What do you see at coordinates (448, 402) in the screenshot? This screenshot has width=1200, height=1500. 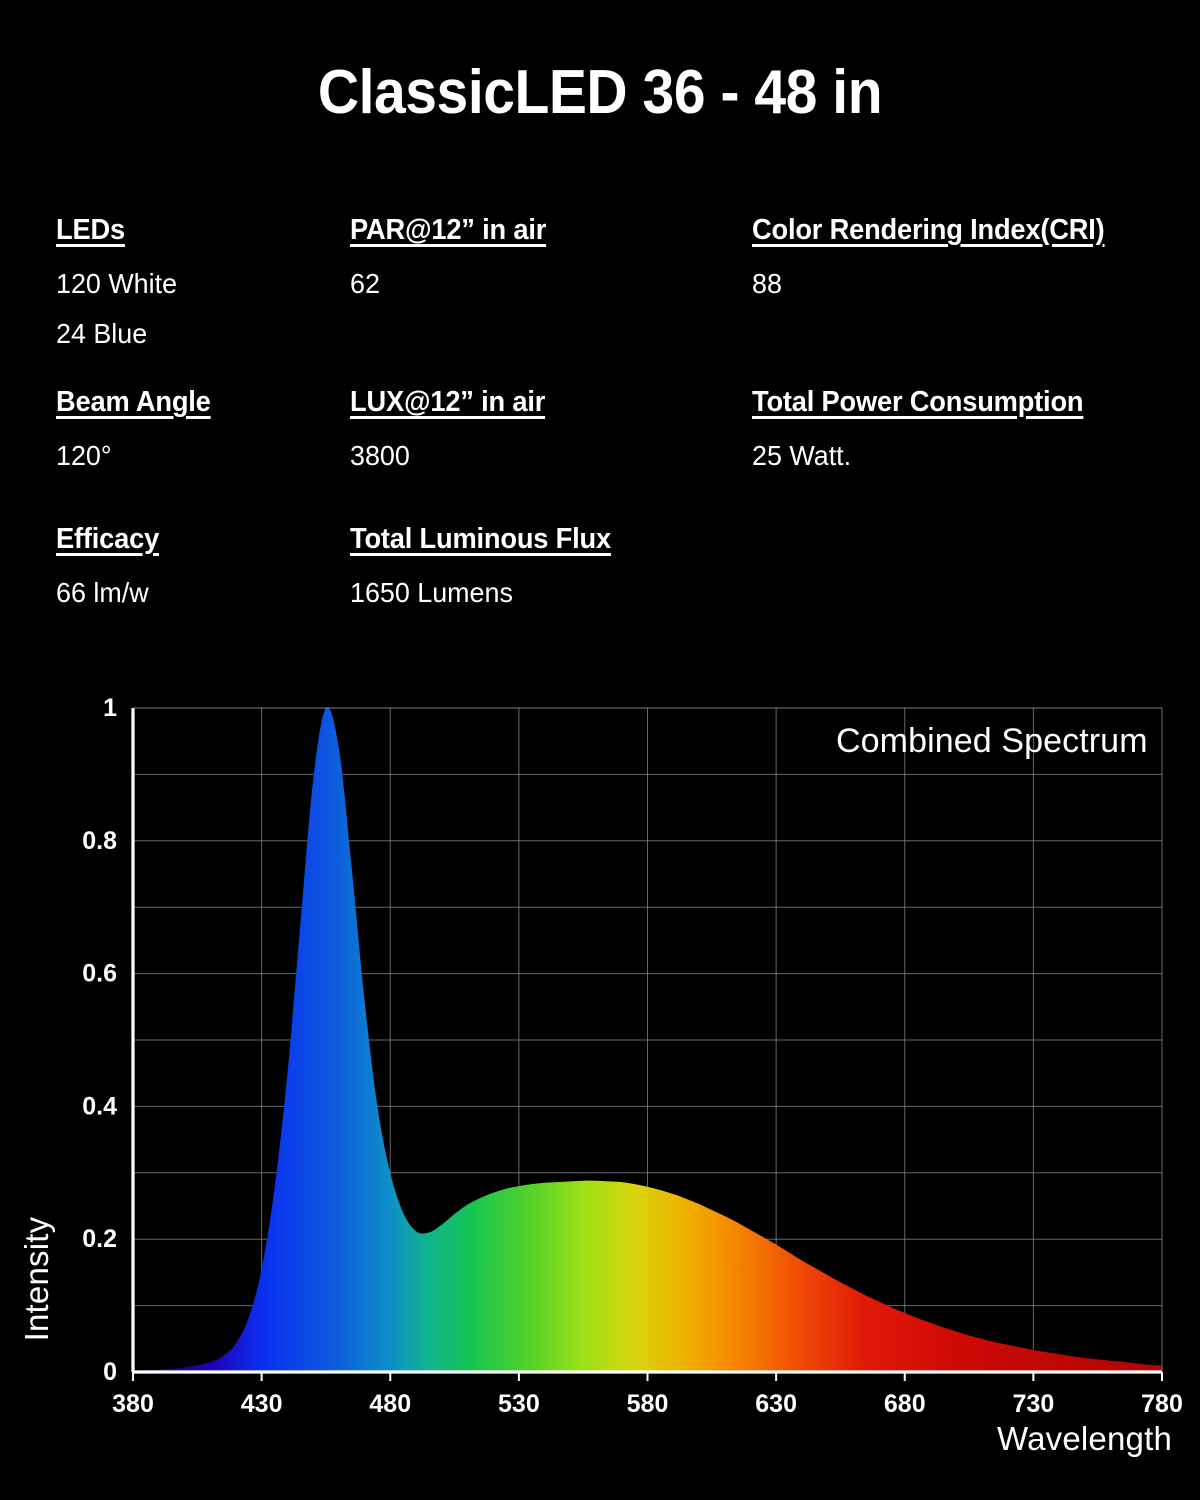 I see `spec-label: LUX@12” in air` at bounding box center [448, 402].